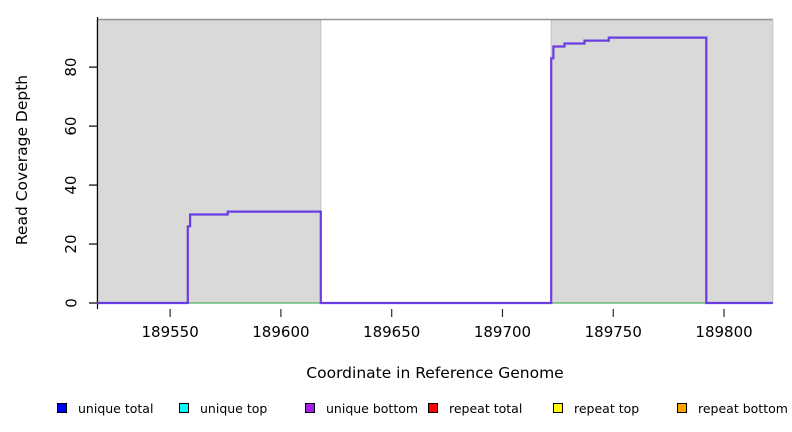 The image size is (792, 432). I want to click on legend-swatch-repeat-bottom, so click(682, 408).